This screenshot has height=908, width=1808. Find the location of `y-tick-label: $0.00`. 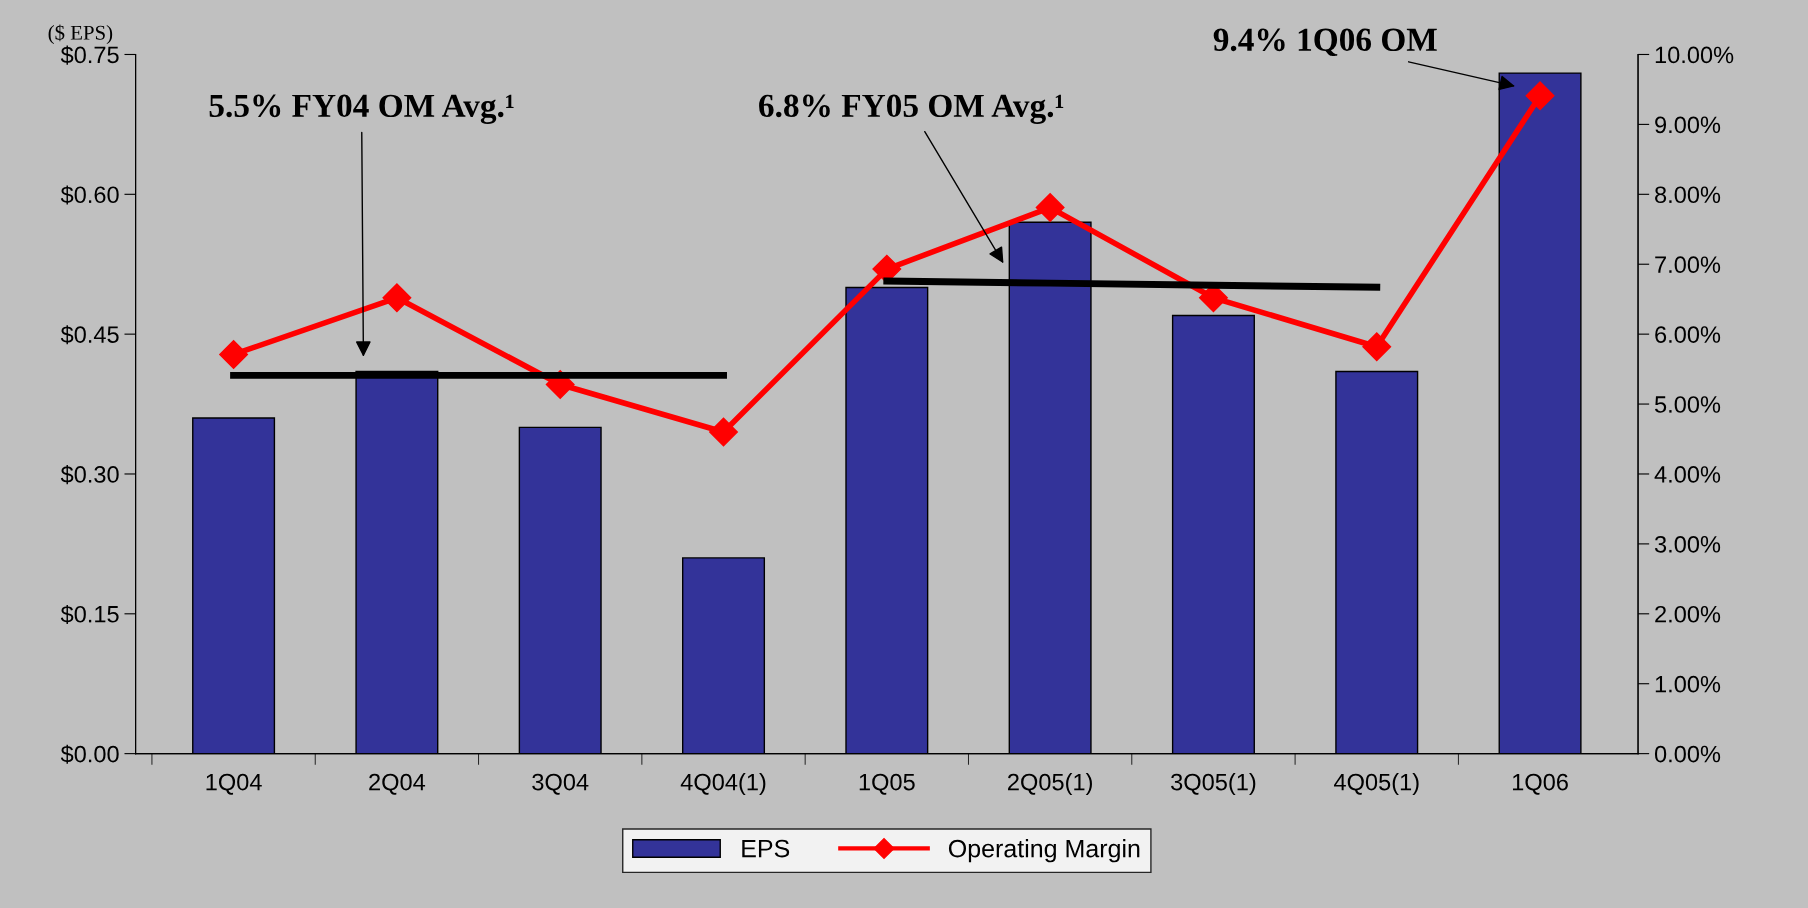

y-tick-label: $0.00 is located at coordinates (89, 754).